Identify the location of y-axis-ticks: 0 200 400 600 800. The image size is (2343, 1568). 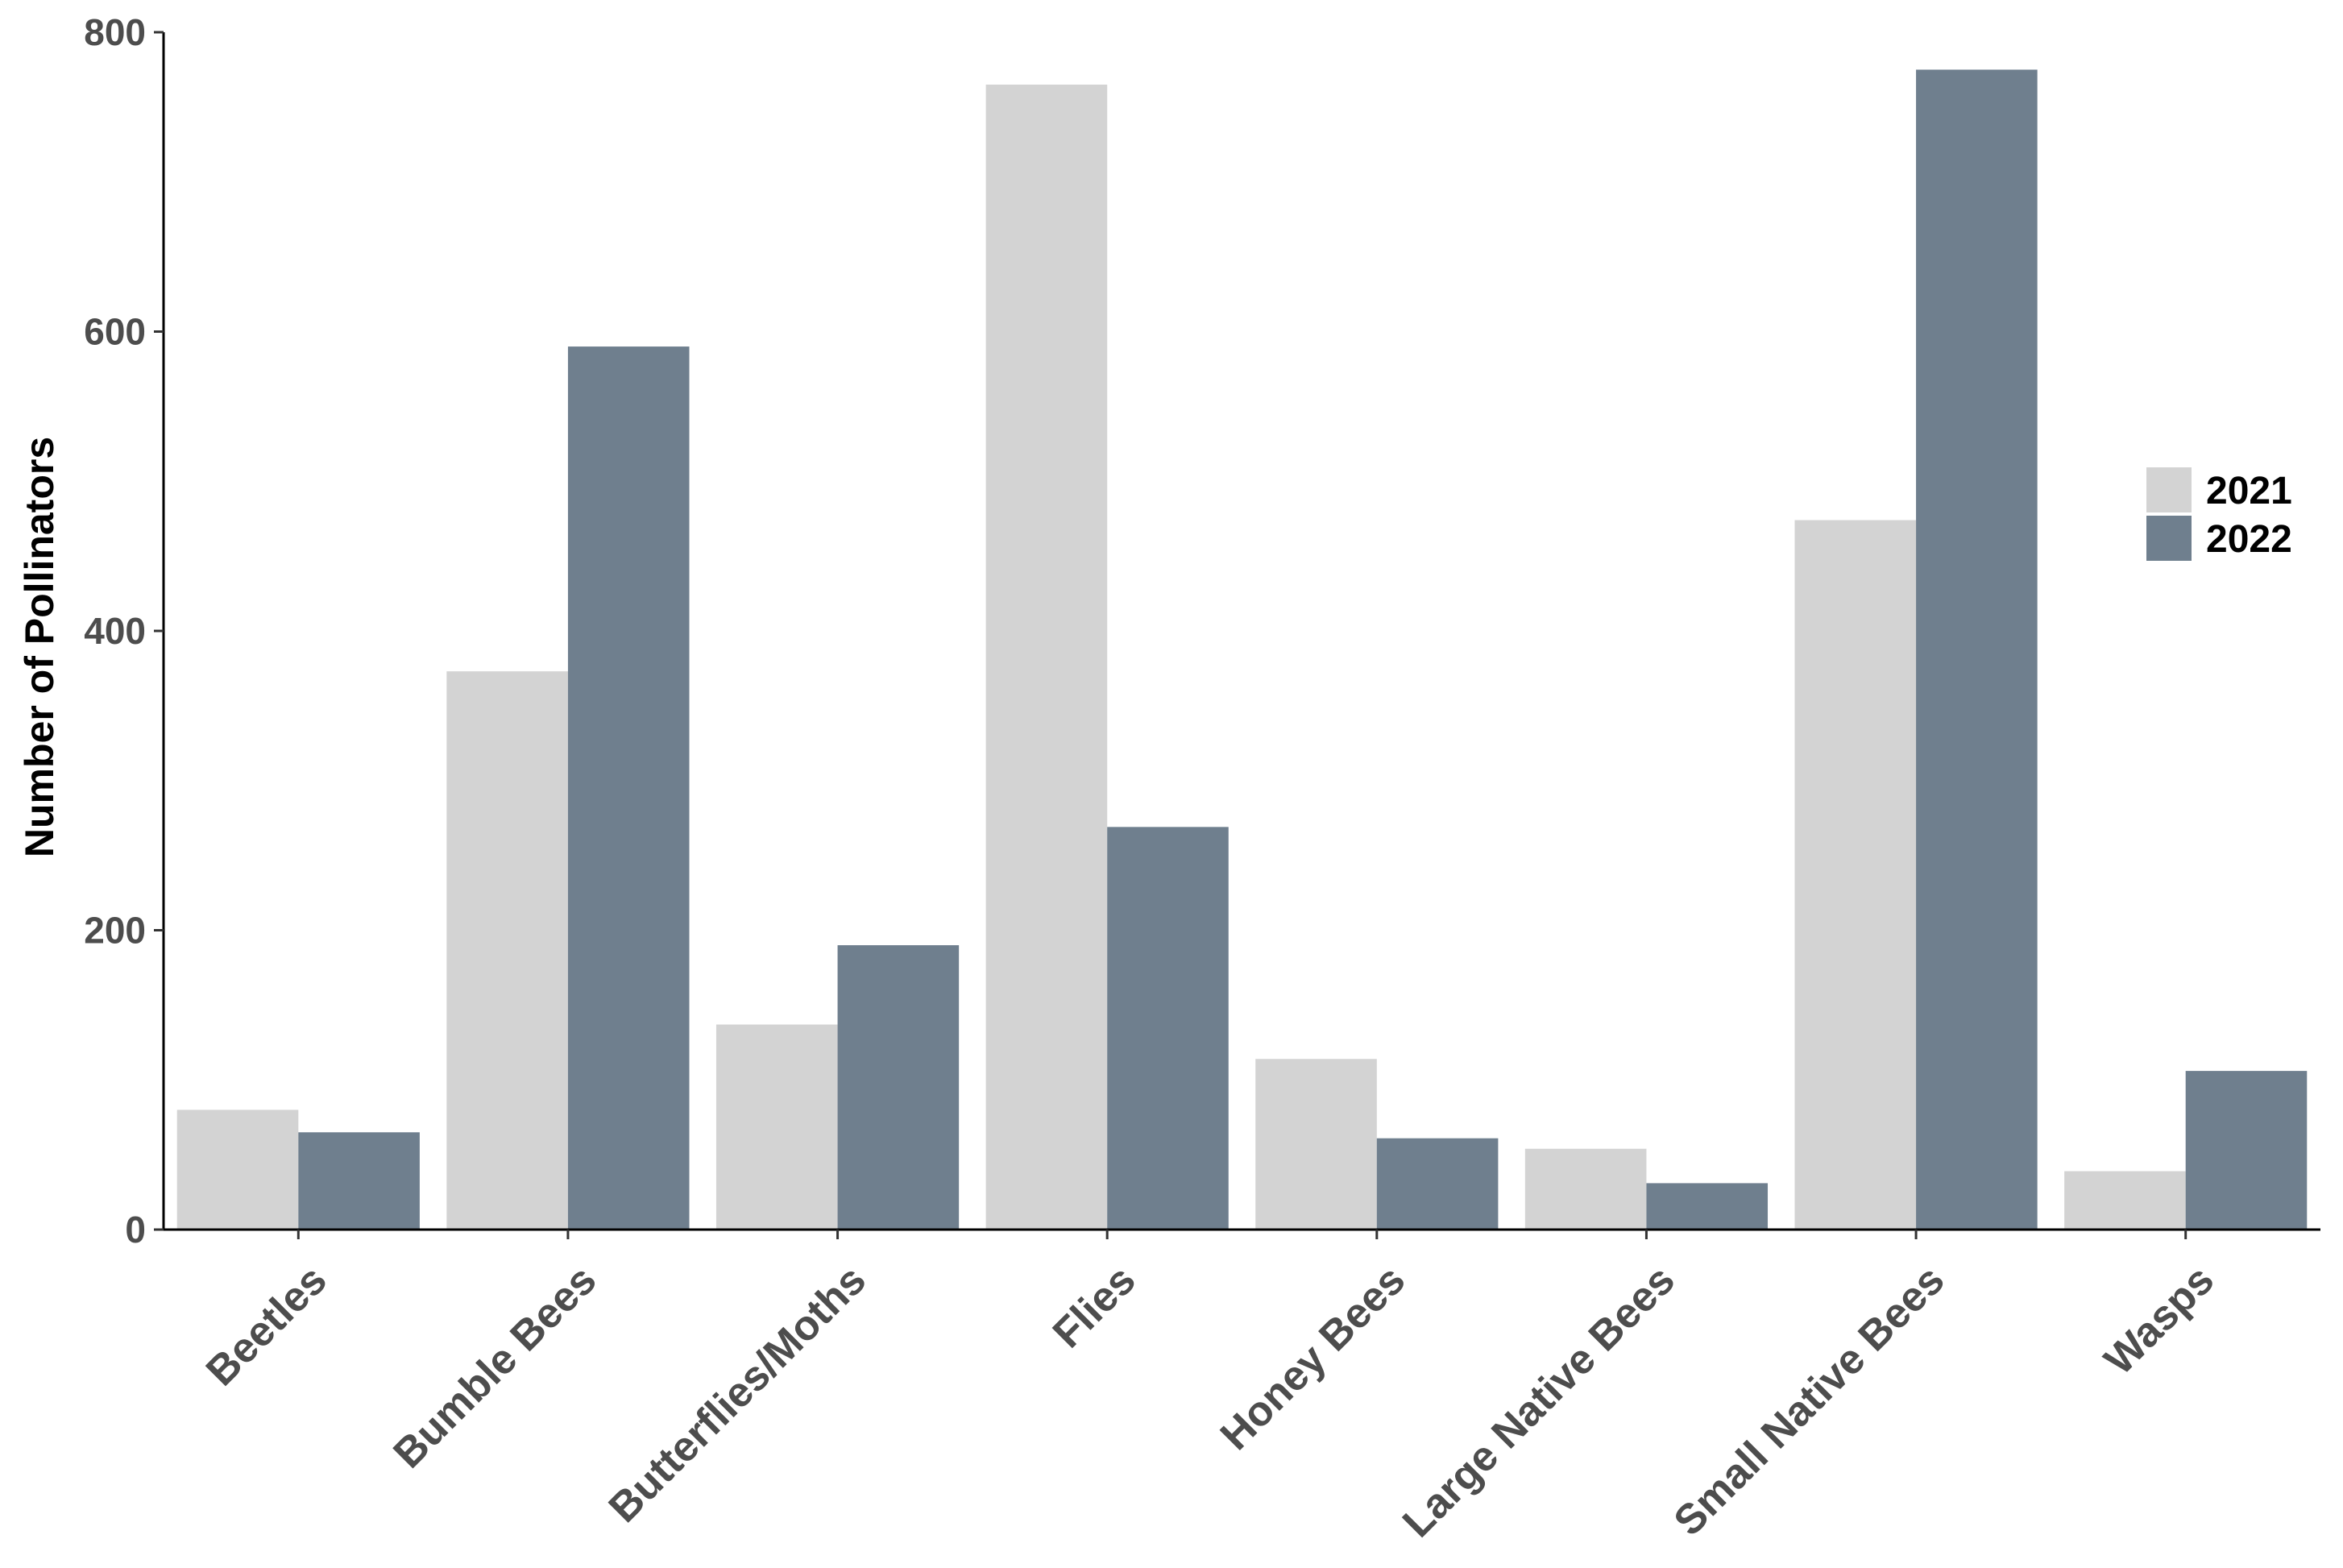
(124, 631).